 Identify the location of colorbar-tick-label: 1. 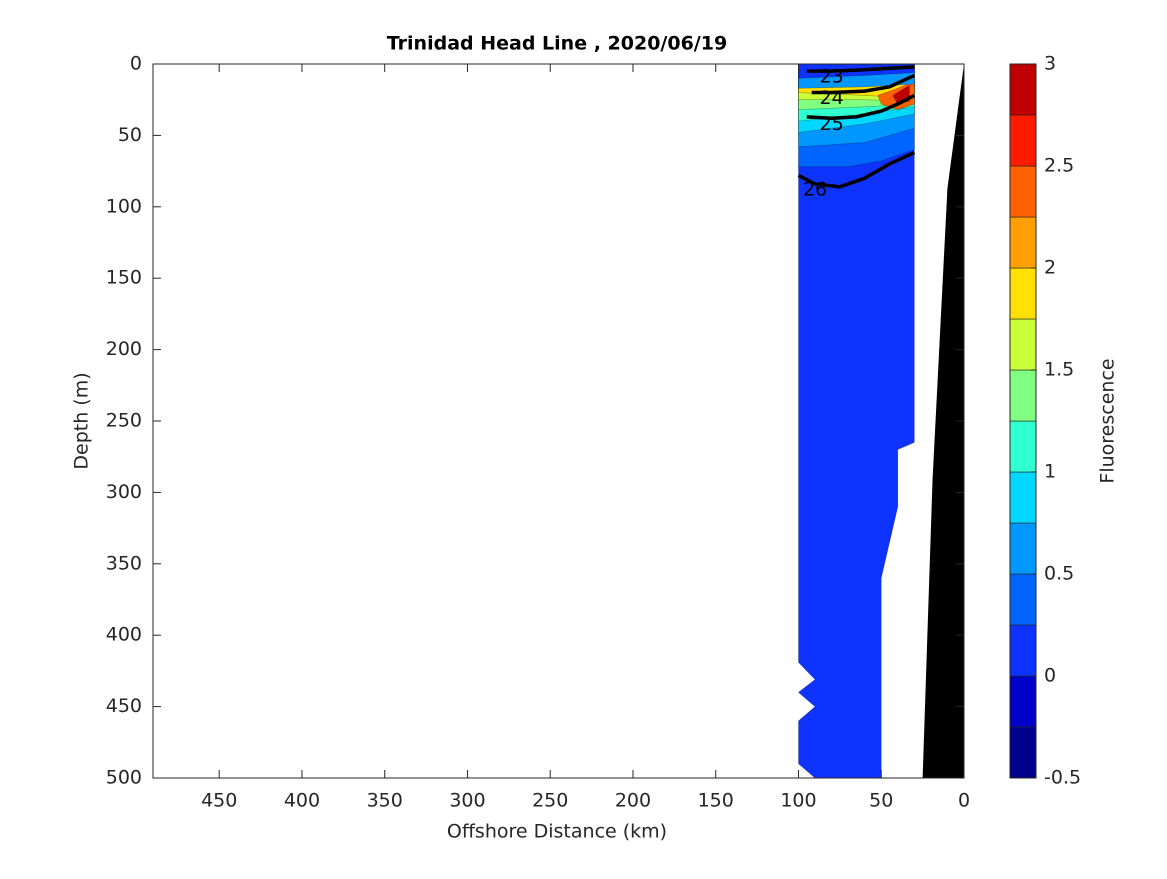
(1050, 472).